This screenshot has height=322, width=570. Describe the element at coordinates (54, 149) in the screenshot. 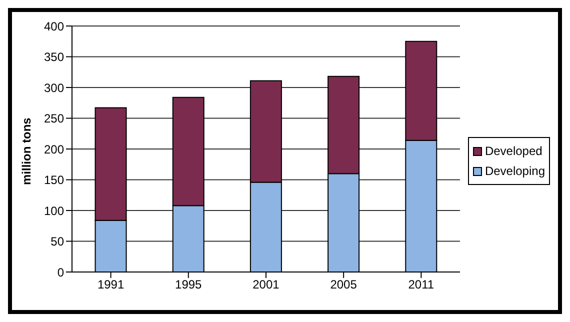

I see `y-tick-label: 200` at that location.